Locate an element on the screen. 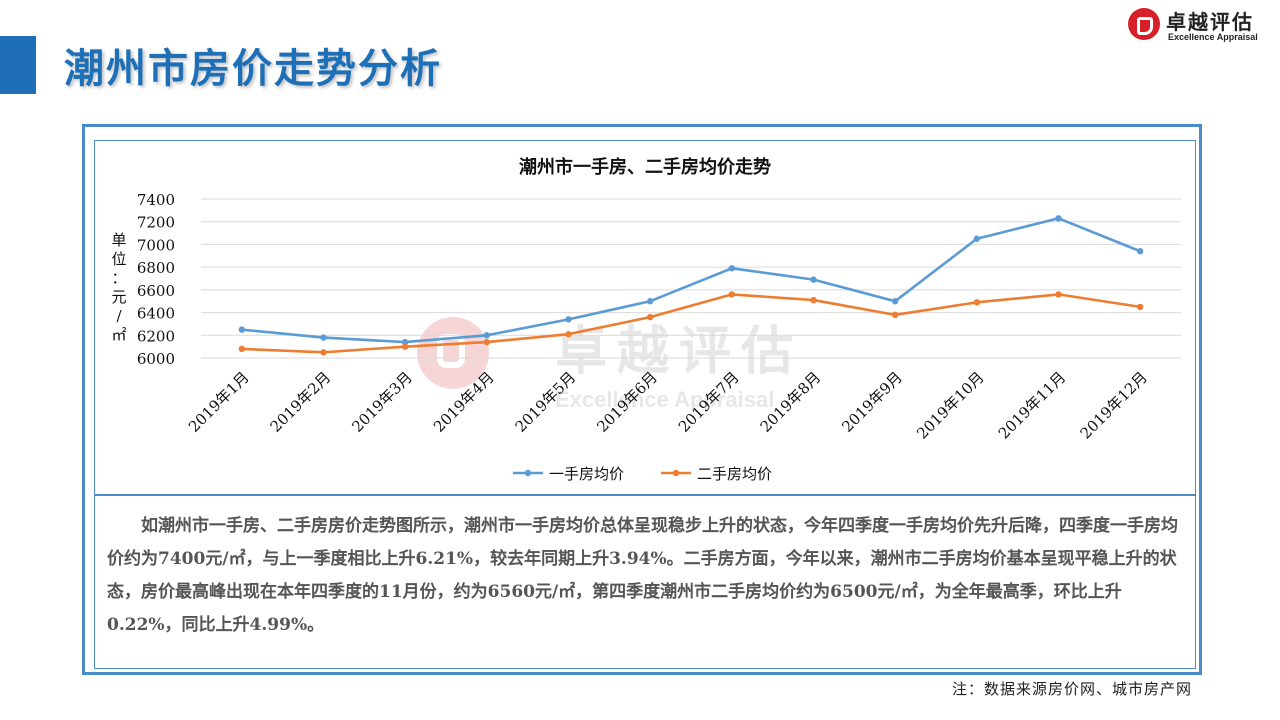  y-axis-label-char: ㎡ is located at coordinates (118, 335).